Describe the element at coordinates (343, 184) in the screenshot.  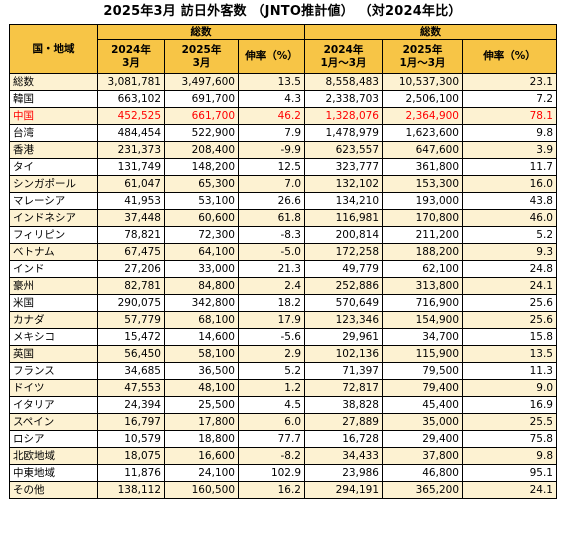
I see `ytd-2024-cell: 132,102` at that location.